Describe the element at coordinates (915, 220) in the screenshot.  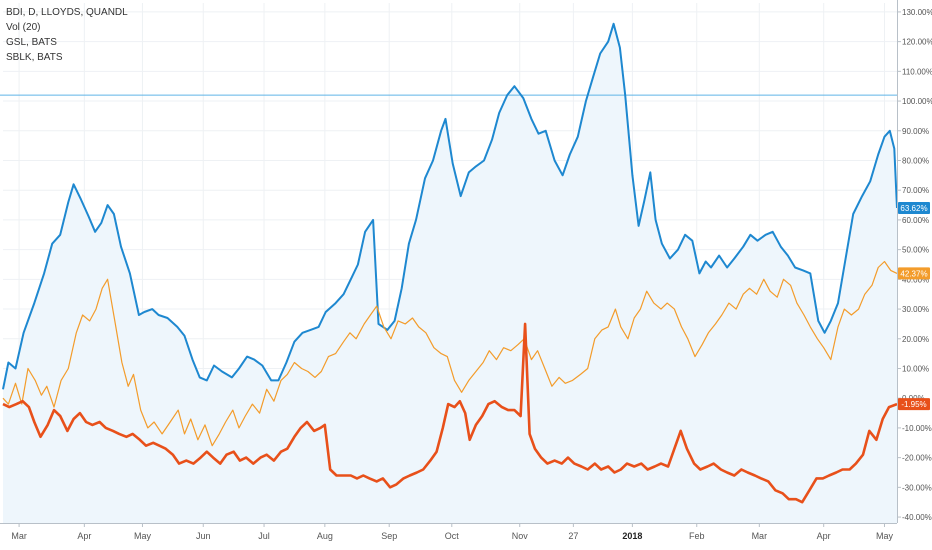
I see `y-tick-label: 60.00%` at that location.